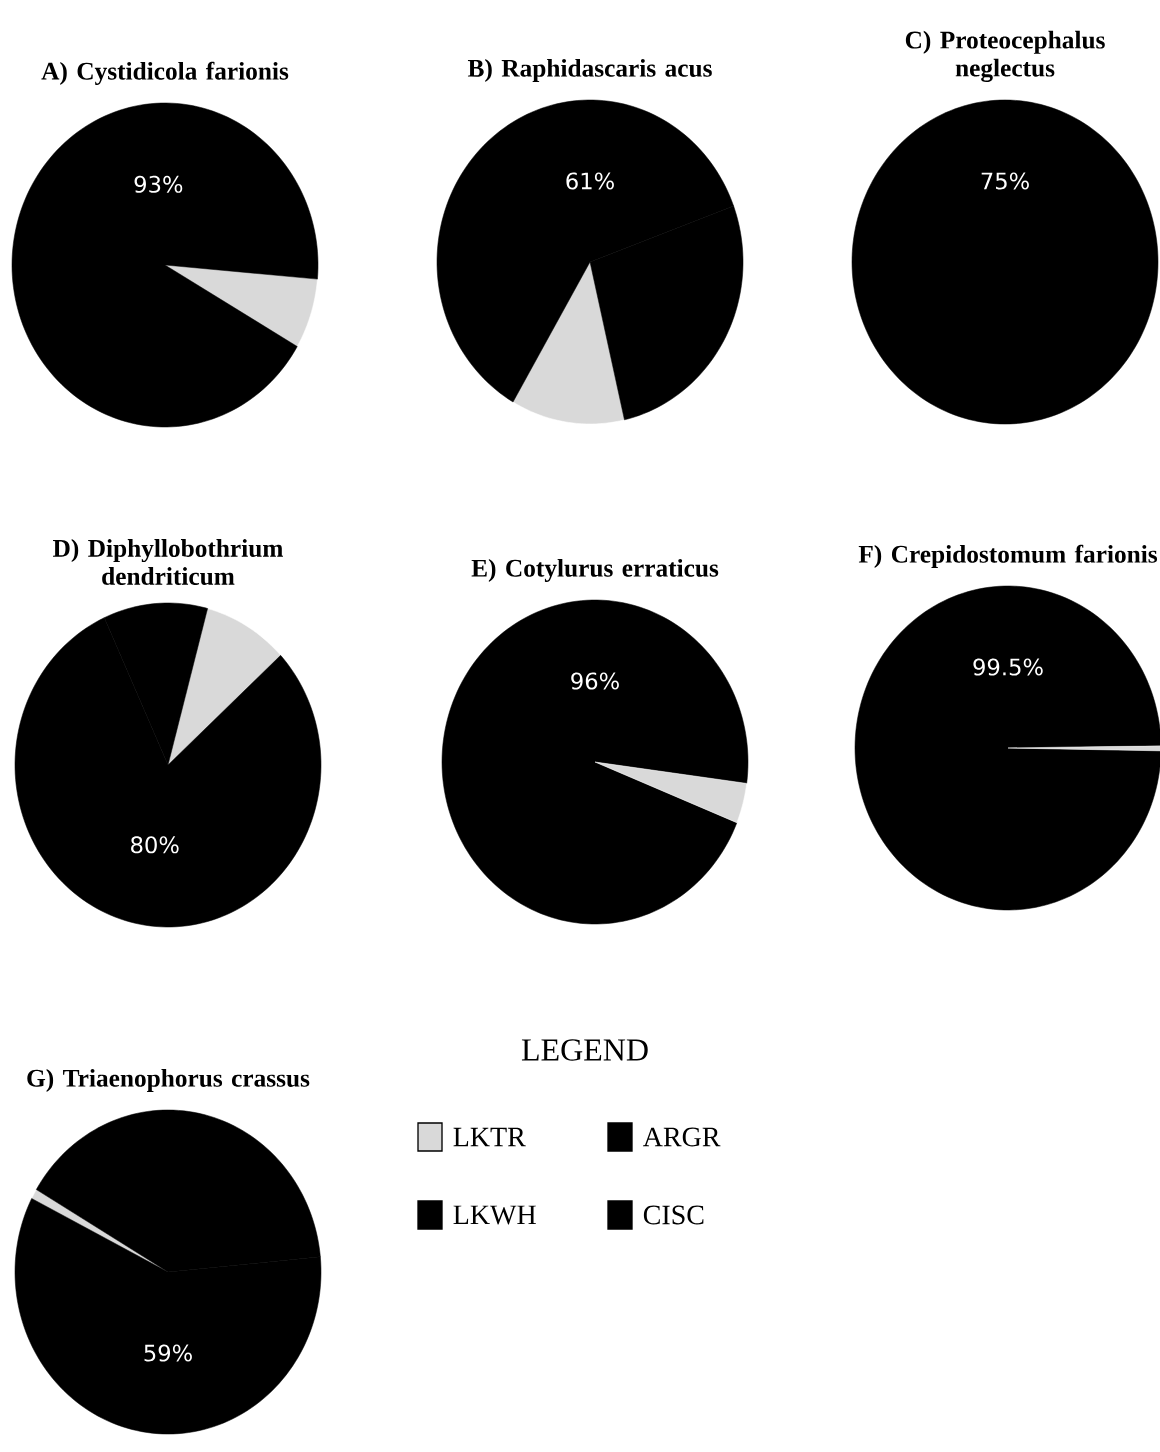  Describe the element at coordinates (681, 1137) in the screenshot. I see `category-label: ARGR` at that location.